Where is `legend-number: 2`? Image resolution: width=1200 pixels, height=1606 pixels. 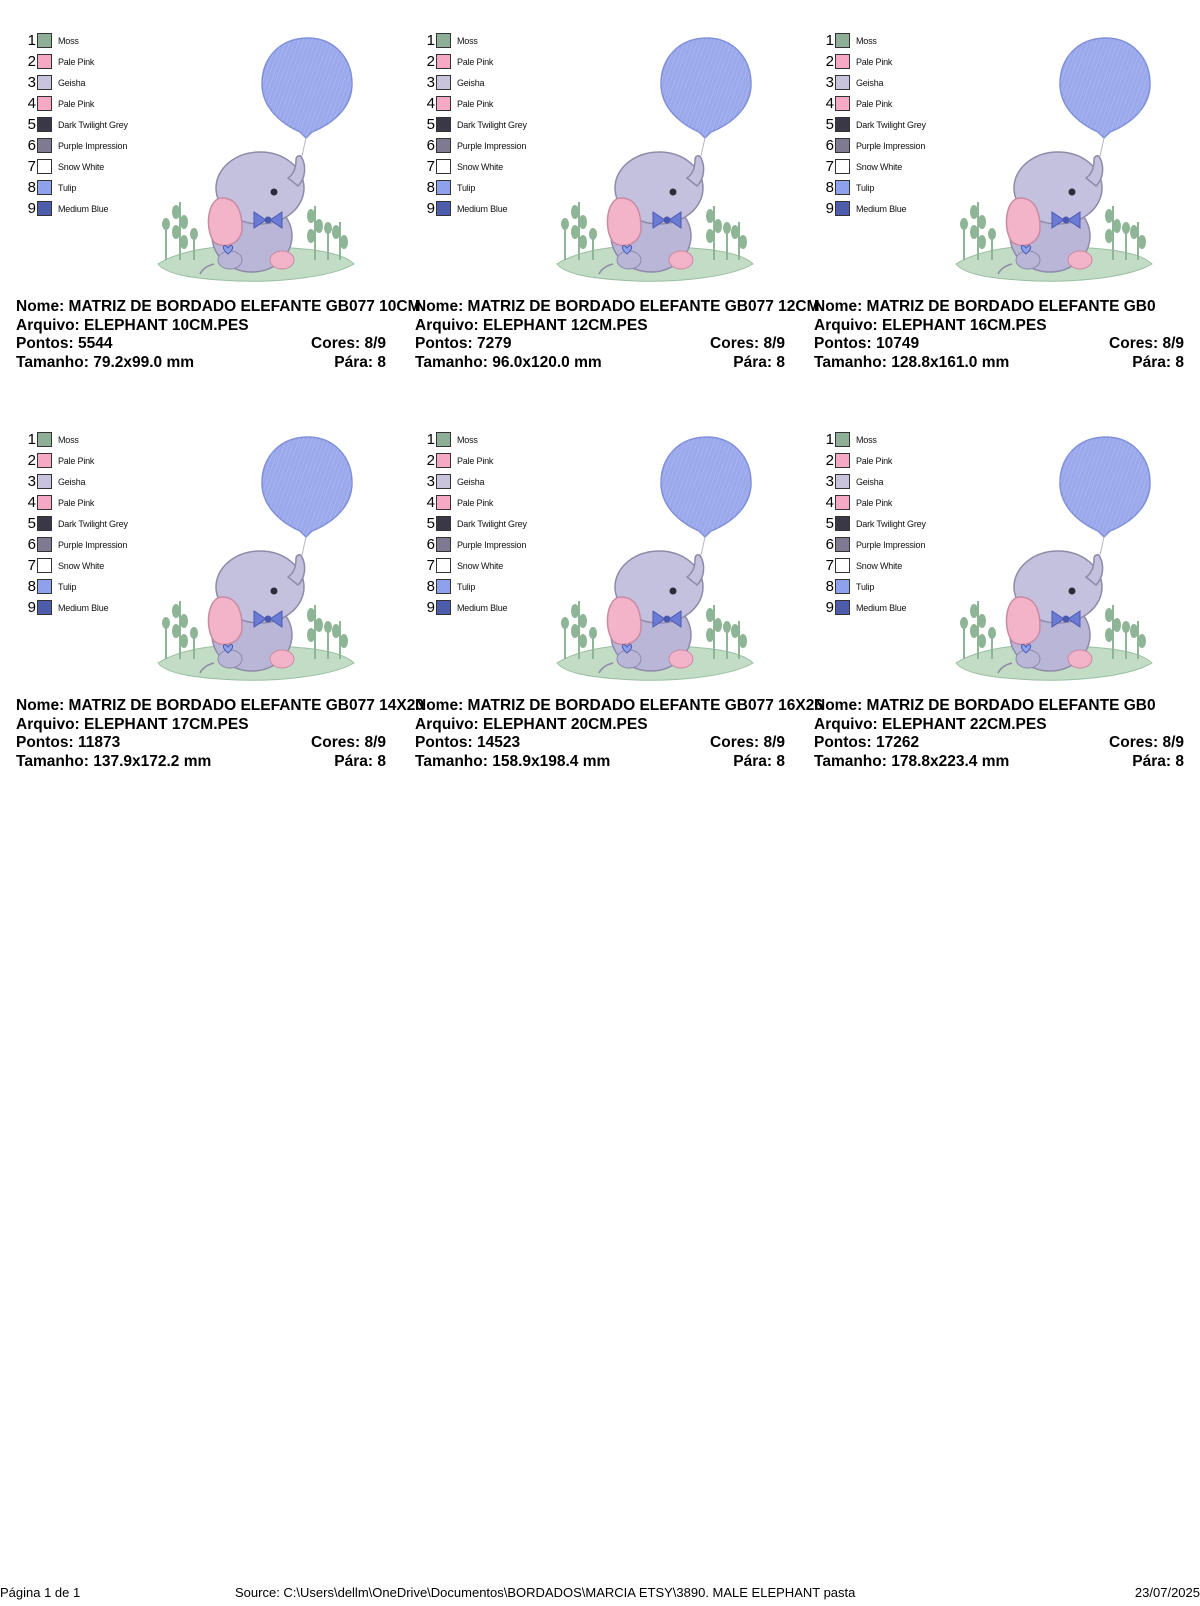 legend-number: 2 is located at coordinates (829, 460).